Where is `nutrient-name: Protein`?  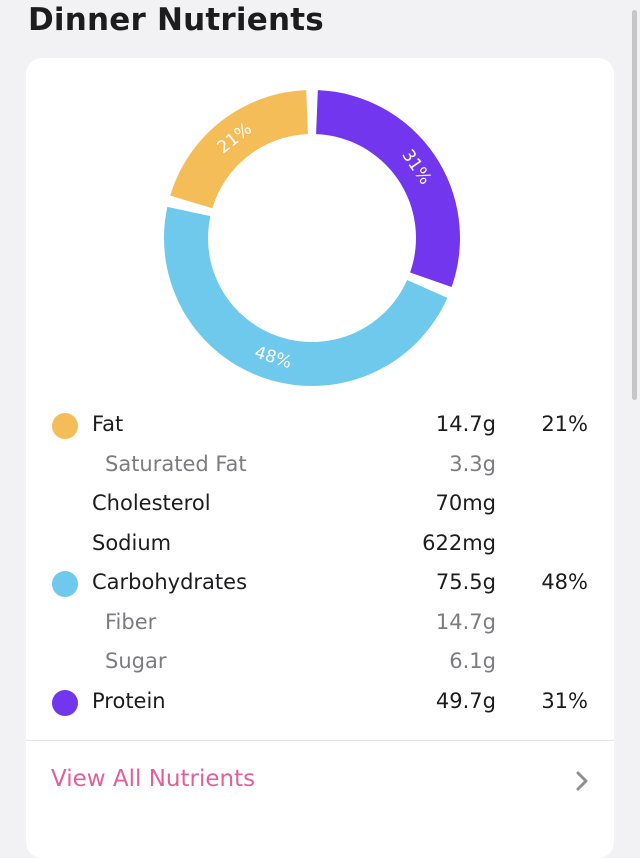
nutrient-name: Protein is located at coordinates (129, 700).